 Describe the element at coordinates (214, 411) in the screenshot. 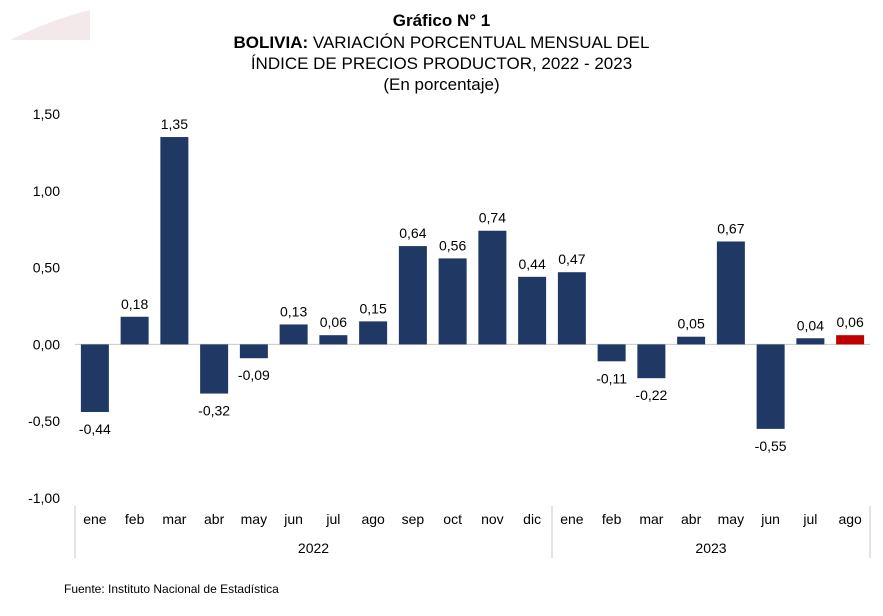

I see `data-label: -0,32` at that location.